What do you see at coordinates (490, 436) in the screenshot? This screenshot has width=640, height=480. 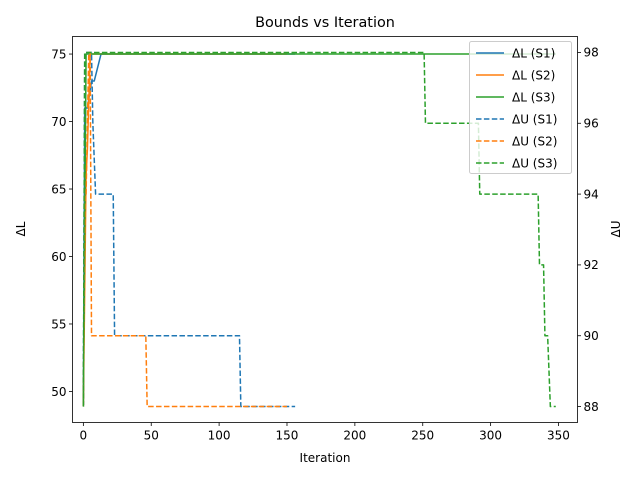 I see `x-tick-label: 300` at bounding box center [490, 436].